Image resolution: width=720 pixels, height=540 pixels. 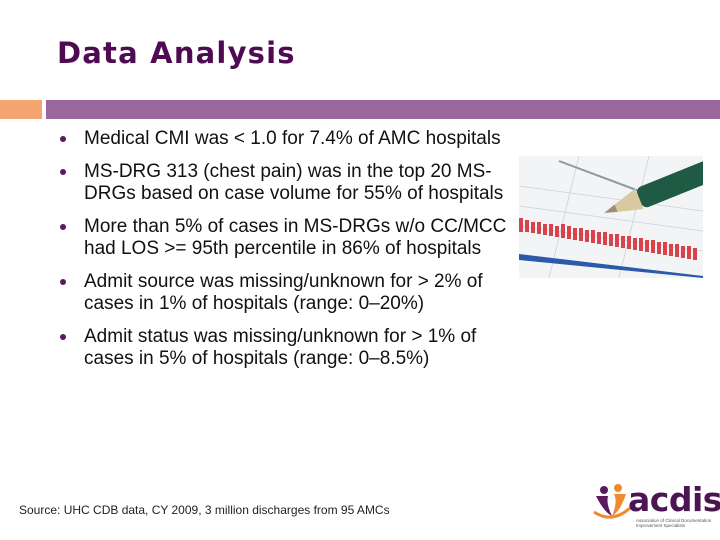 I want to click on pen-chart-photo, so click(x=611, y=217).